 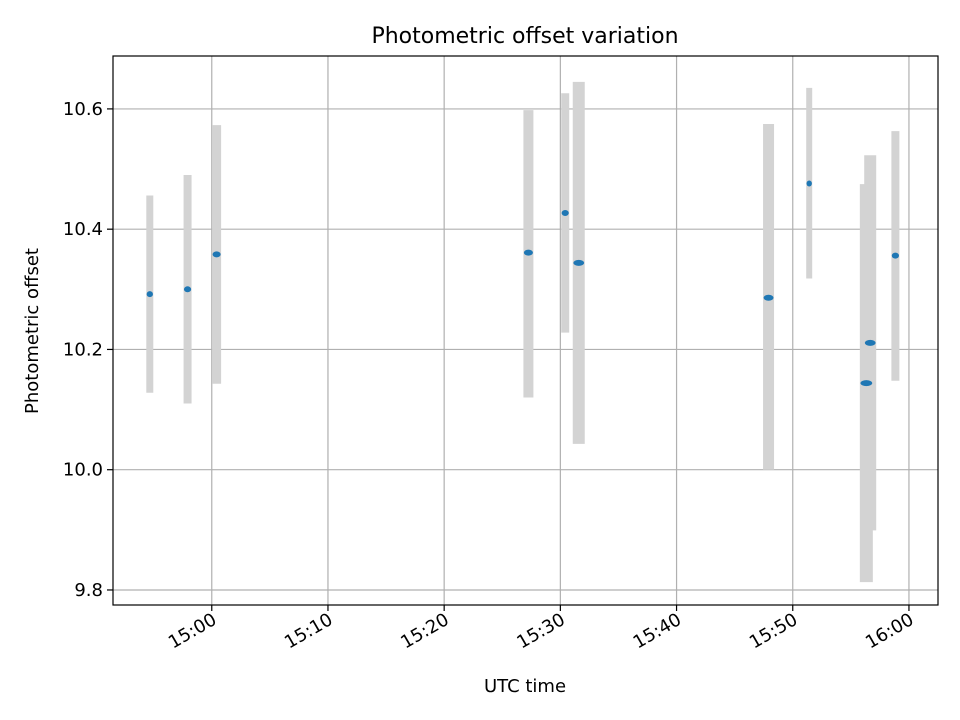 I want to click on x-axis-label: UTC time, so click(x=525, y=686).